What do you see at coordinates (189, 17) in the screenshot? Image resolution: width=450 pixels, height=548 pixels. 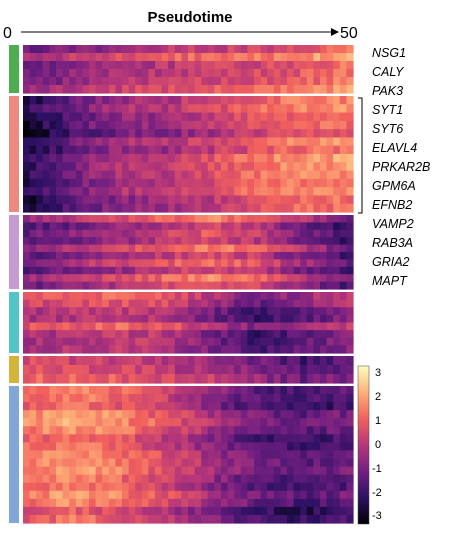 I see `x-axis-label: Pseudotime` at bounding box center [189, 17].